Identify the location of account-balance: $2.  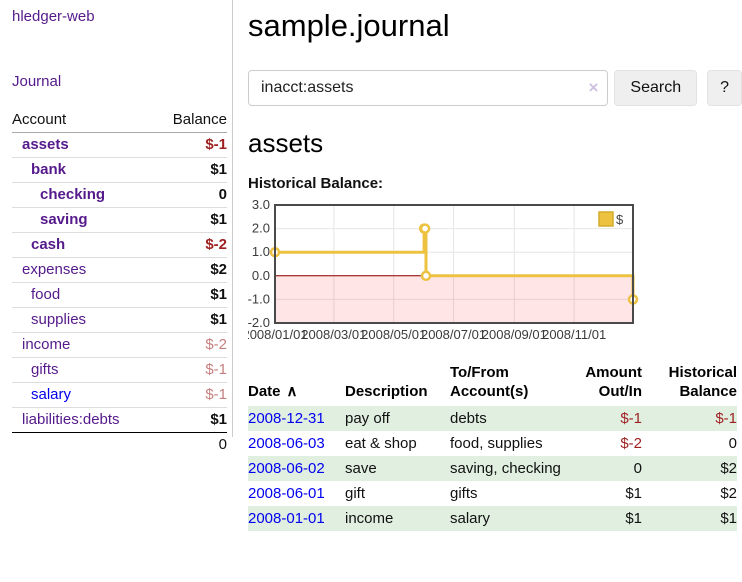
(218, 269).